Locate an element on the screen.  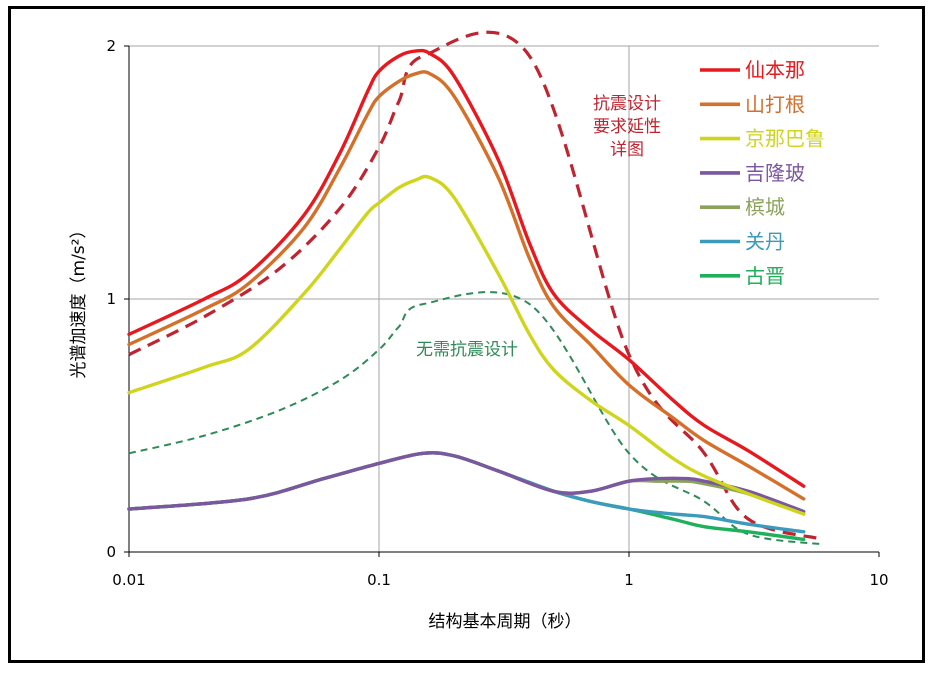
y-axis-title: 光谱加速度（m/s²） is located at coordinates (79, 300).